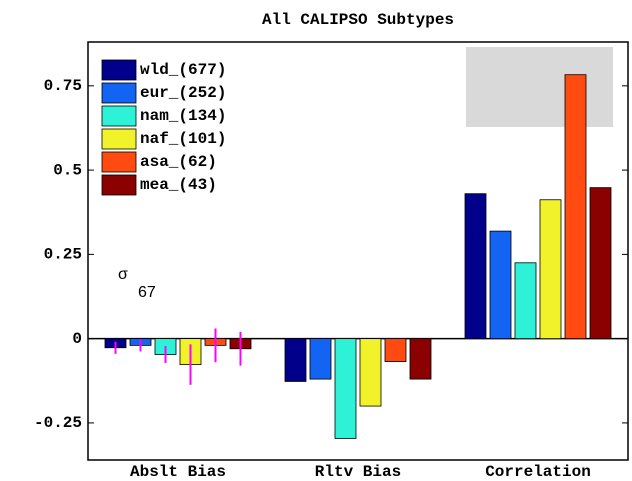 This screenshot has height=481, width=632. Describe the element at coordinates (63, 255) in the screenshot. I see `y-tick-label: 0.25` at that location.